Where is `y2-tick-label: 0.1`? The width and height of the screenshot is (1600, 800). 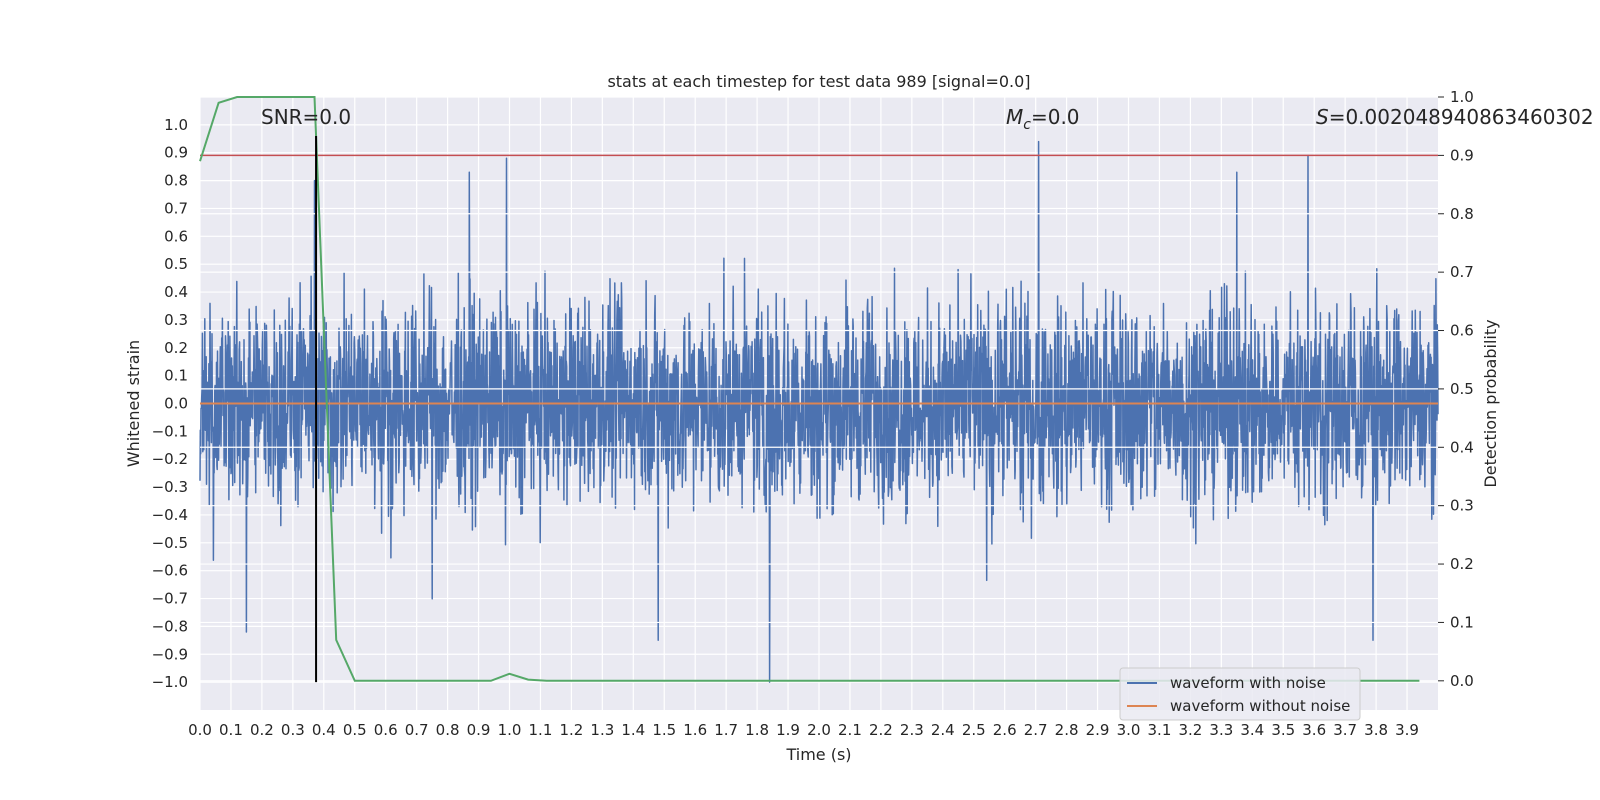 y2-tick-label: 0.1 is located at coordinates (1462, 622).